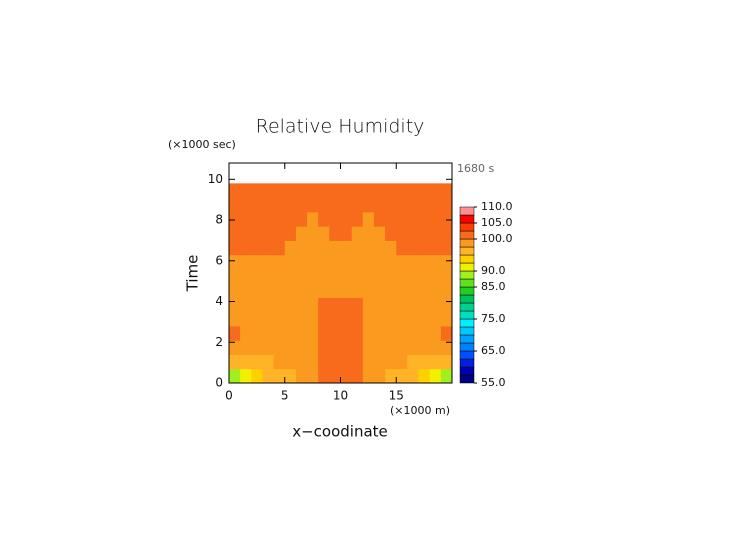 The image size is (752, 536). I want to click on x-tick-label: 10, so click(340, 396).